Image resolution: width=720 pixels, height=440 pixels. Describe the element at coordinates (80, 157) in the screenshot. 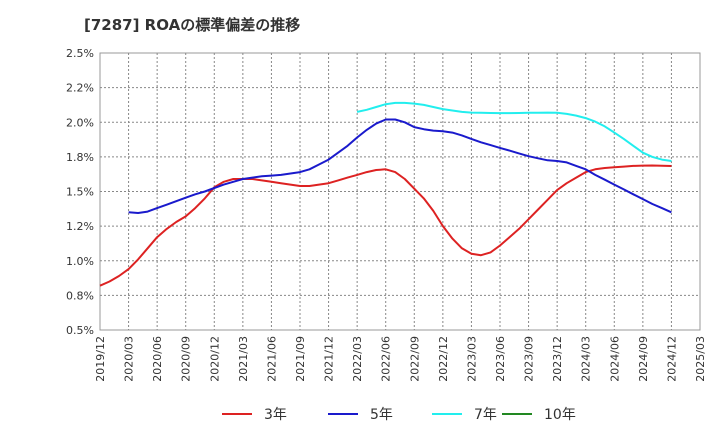

I see `y-tick-label: 1.8%` at that location.